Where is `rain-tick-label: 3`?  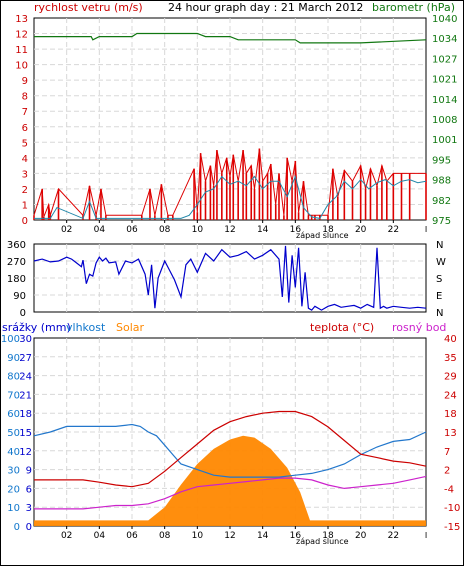 rain-tick-label: 3 is located at coordinates (29, 508).